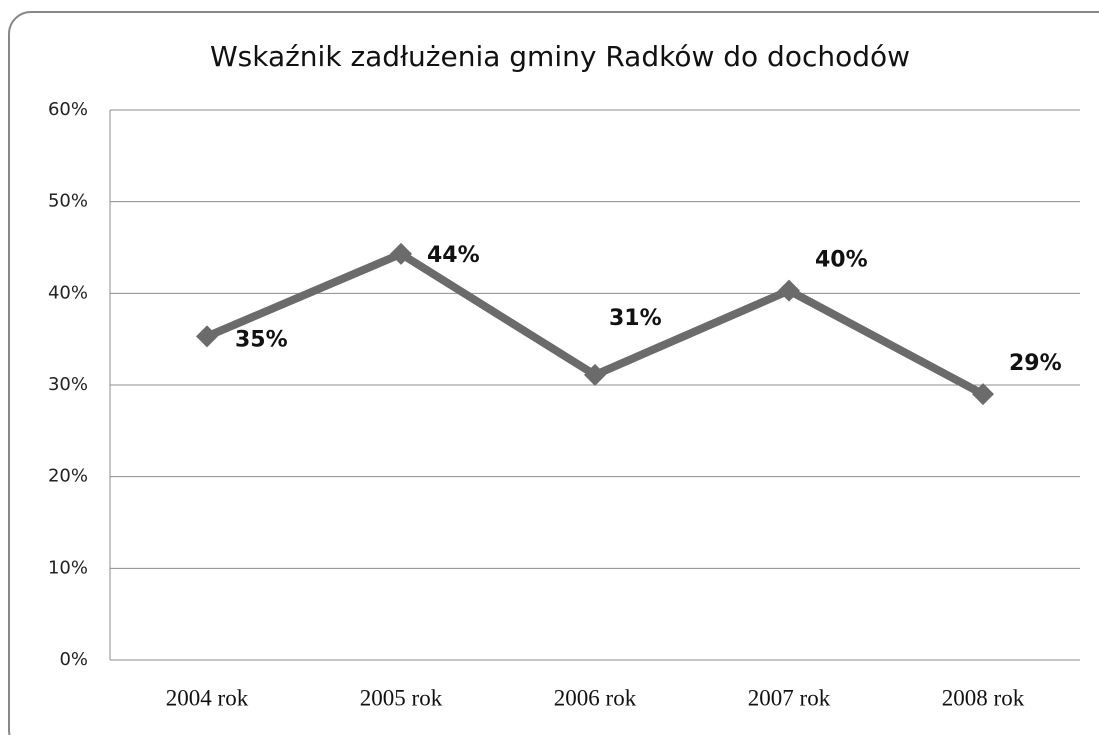 The width and height of the screenshot is (1099, 735). I want to click on y-tick-label: 40%, so click(68, 292).